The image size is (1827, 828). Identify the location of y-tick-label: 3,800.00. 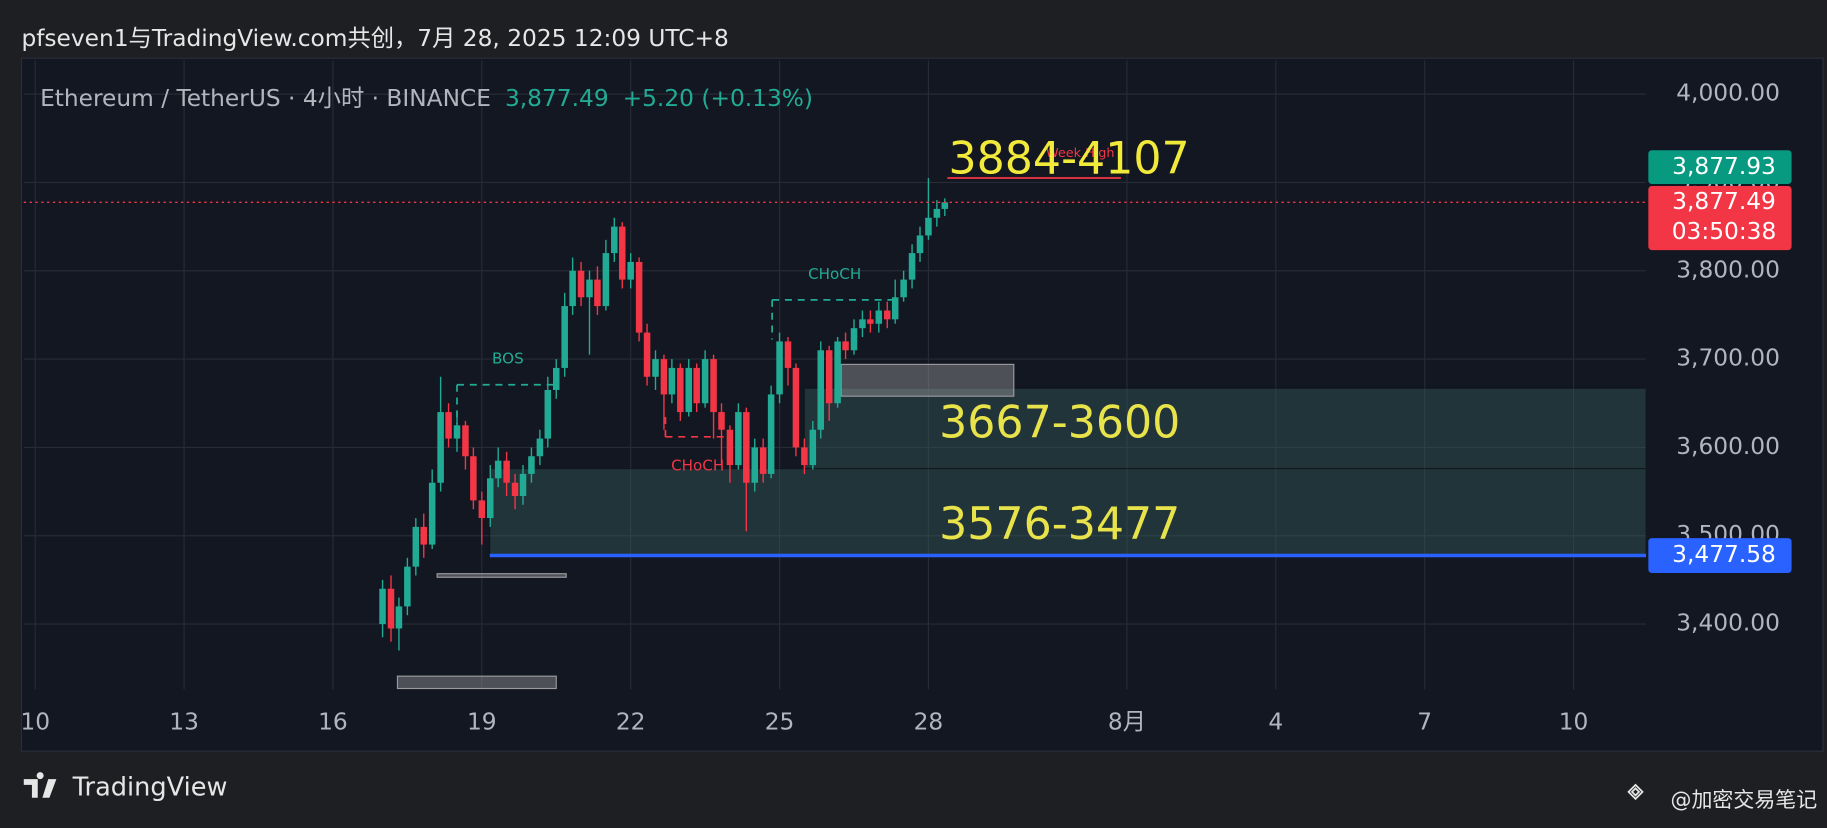
(1728, 269).